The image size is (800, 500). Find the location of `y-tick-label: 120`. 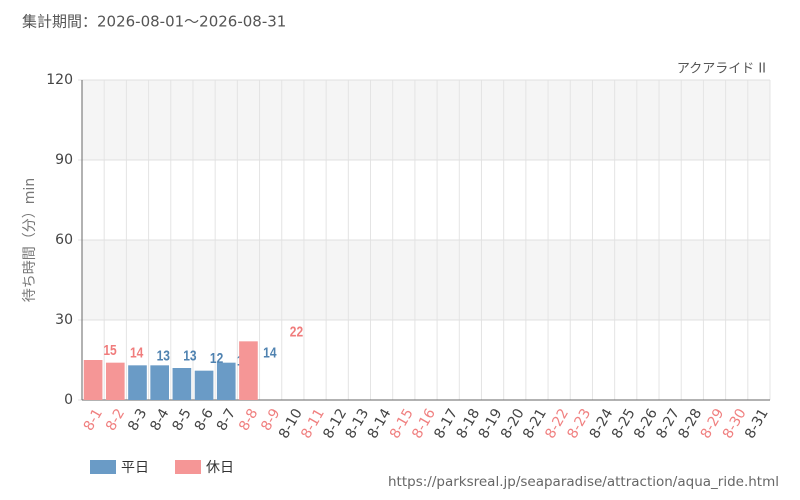

y-tick-label: 120 is located at coordinates (59, 80).